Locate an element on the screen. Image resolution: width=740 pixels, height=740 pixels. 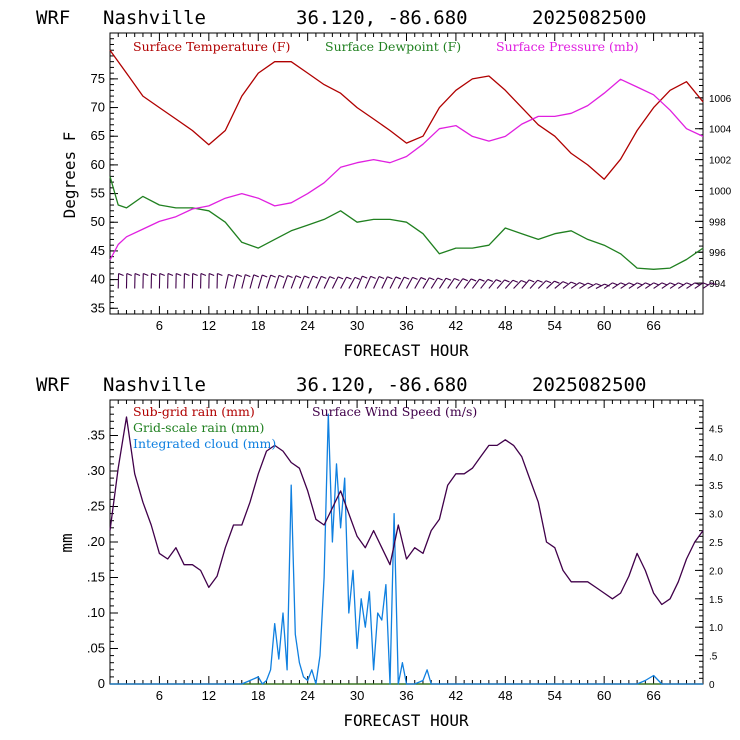
y-tick-label: .35 is located at coordinates (96, 435).